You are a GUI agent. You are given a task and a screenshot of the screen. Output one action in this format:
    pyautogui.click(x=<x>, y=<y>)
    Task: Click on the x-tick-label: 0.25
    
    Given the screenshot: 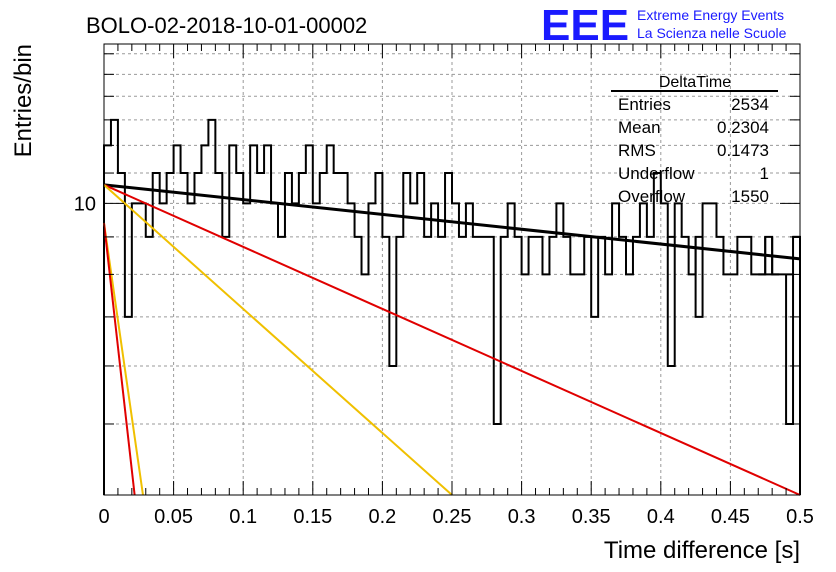 What is the action you would take?
    pyautogui.click(x=452, y=517)
    